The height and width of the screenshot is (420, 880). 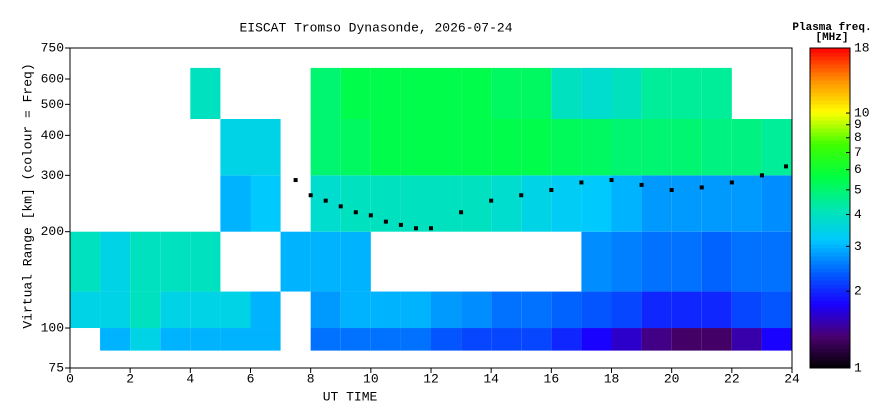 I want to click on x-tick-label: 20, so click(x=672, y=378).